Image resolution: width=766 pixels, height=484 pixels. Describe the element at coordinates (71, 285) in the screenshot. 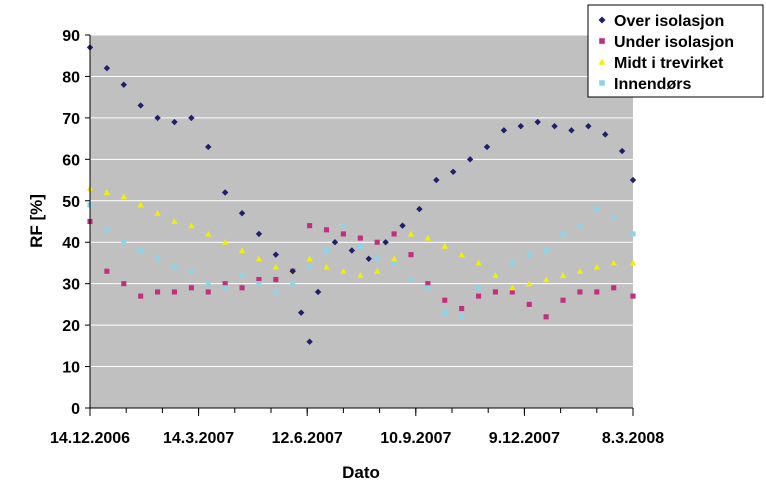

I see `y-tick-label: 30` at that location.